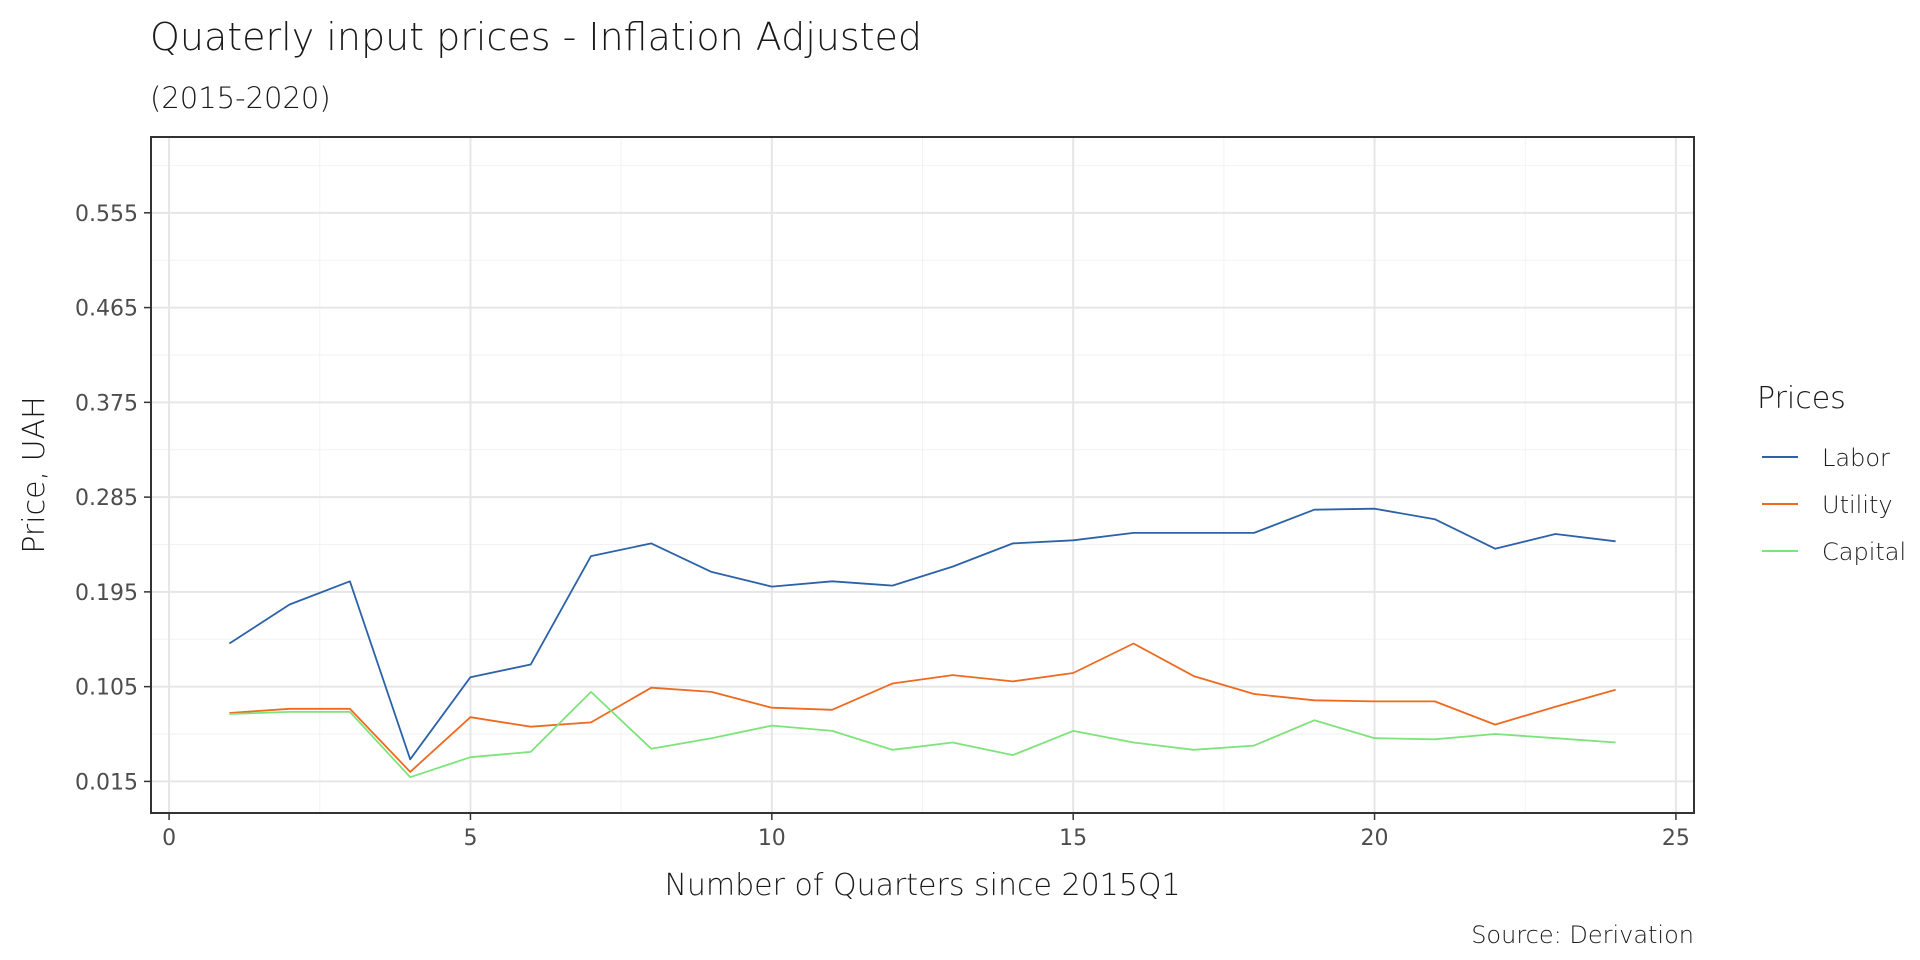  What do you see at coordinates (1676, 838) in the screenshot?
I see `x-tick-label: 25` at bounding box center [1676, 838].